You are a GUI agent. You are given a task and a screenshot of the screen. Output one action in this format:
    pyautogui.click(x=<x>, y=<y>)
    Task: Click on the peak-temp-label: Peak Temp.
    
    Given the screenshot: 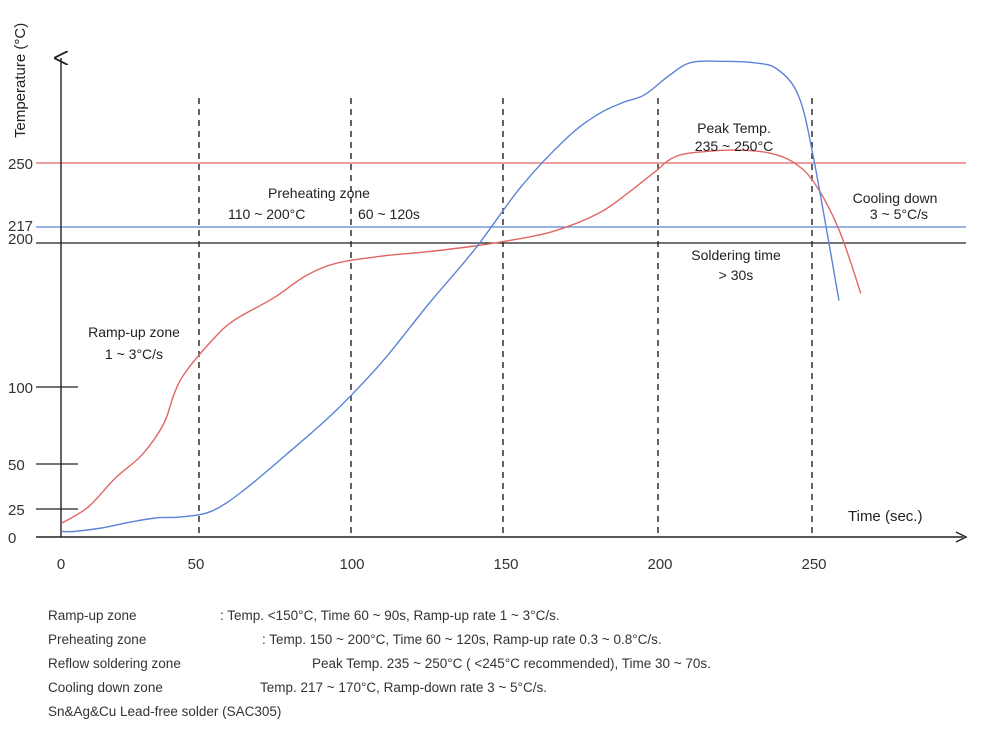 What is the action you would take?
    pyautogui.click(x=734, y=128)
    